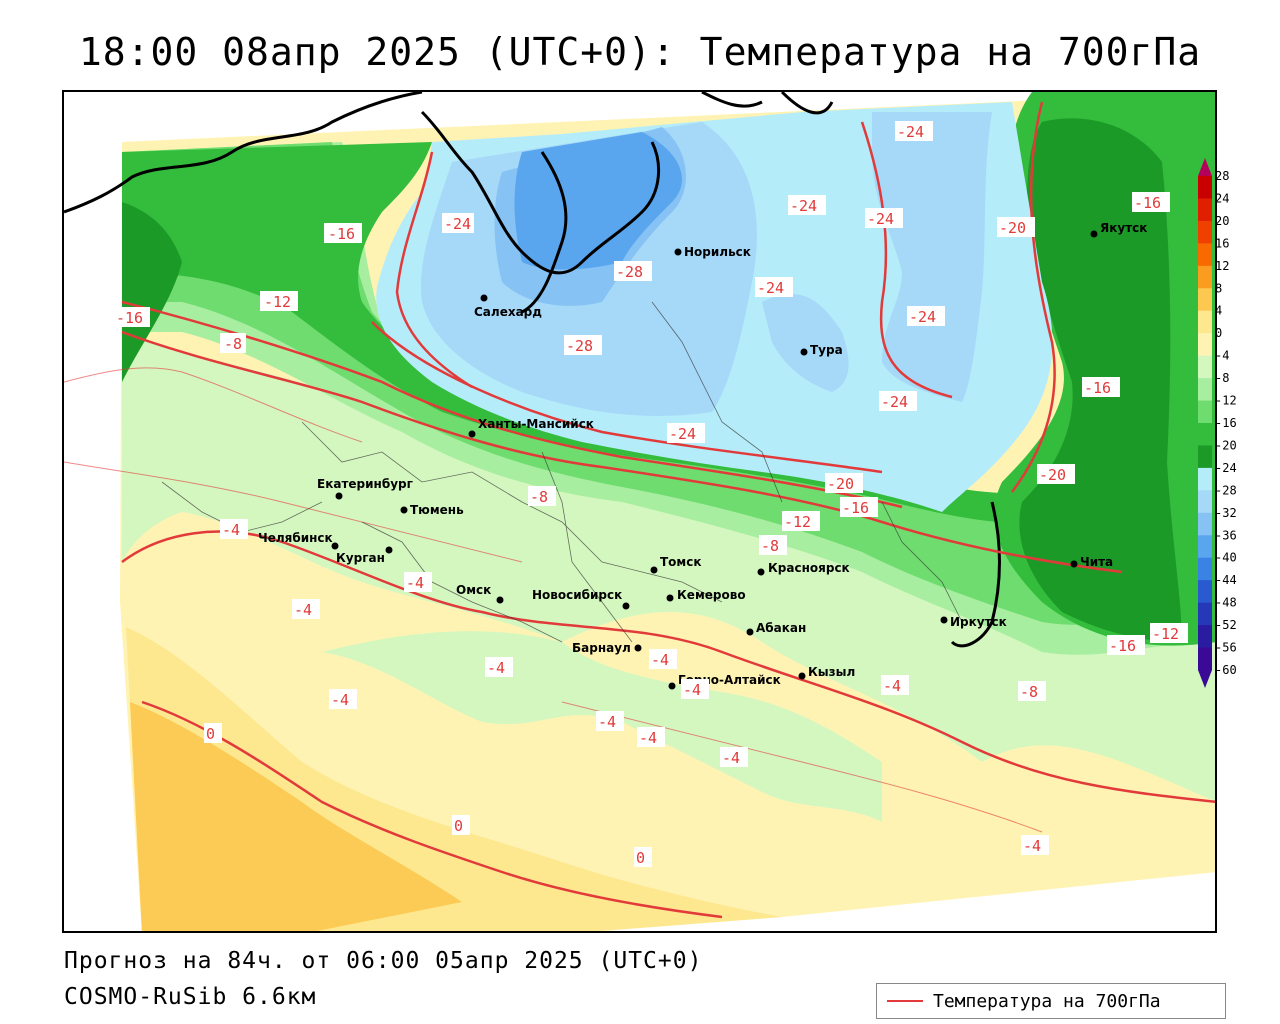 The width and height of the screenshot is (1280, 1024). I want to click on scale-tick-label: -20, so click(1226, 445).